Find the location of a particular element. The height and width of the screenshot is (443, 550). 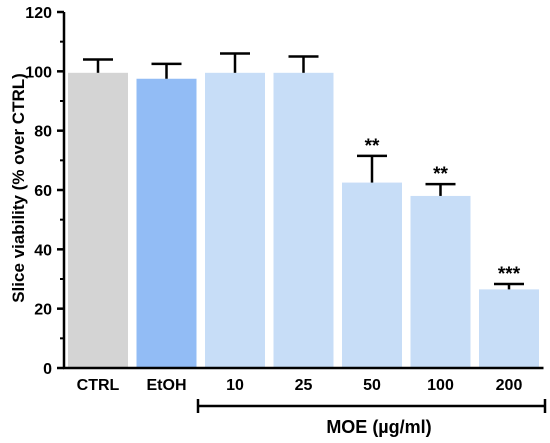

significance-marker: *** is located at coordinates (509, 274).